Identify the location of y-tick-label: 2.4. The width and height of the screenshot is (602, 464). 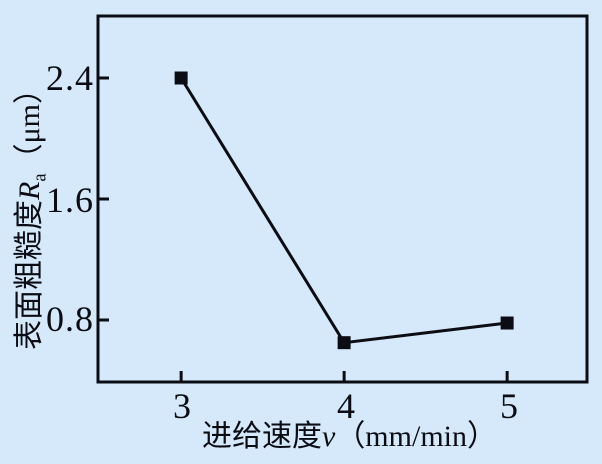
(70, 78).